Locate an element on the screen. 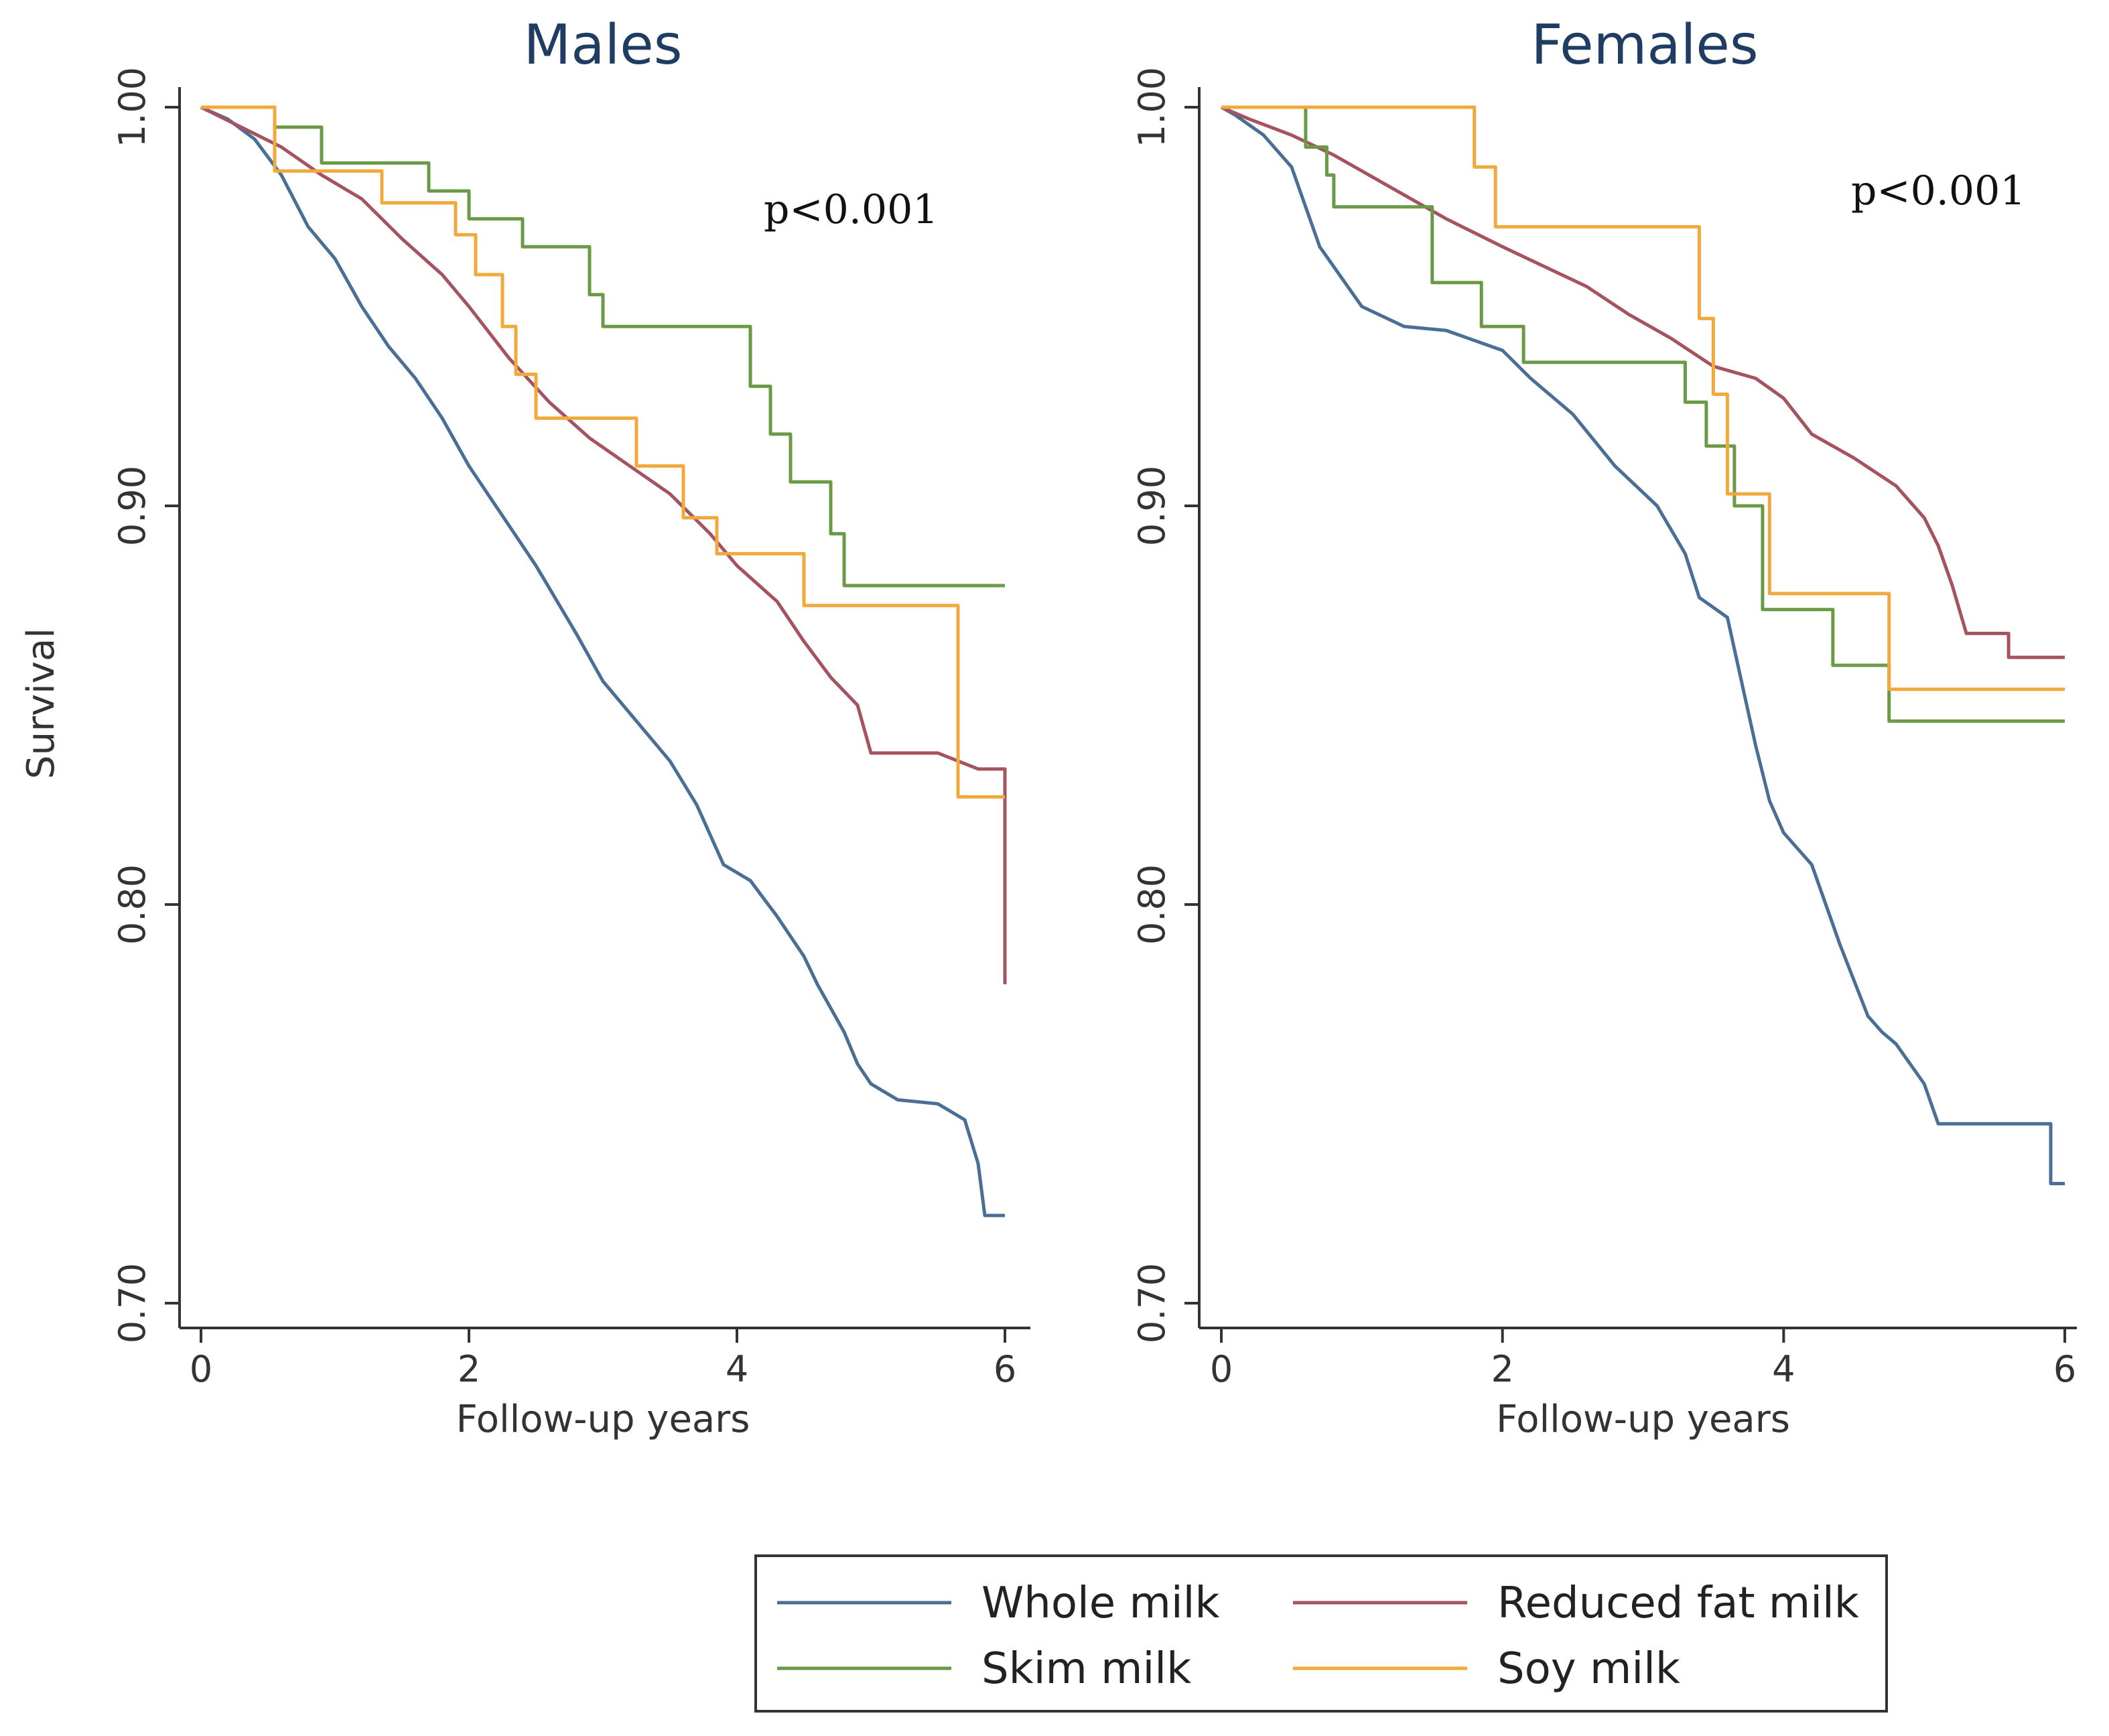 Image resolution: width=2109 pixels, height=1736 pixels. legend-label-soy-milk: Soy milk is located at coordinates (1588, 1669).